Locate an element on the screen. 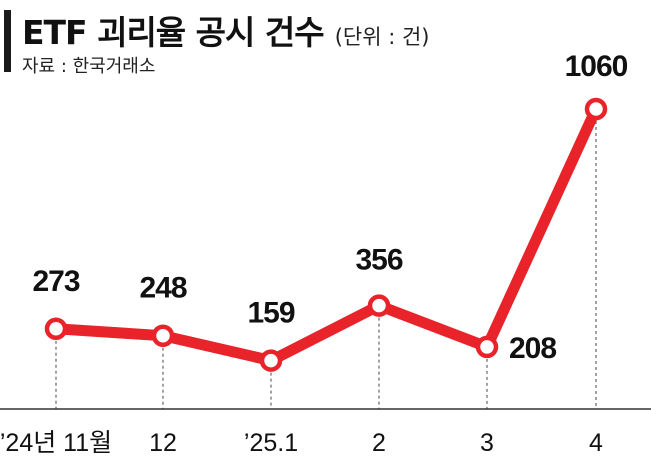  data-label-0: 273 is located at coordinates (55, 281).